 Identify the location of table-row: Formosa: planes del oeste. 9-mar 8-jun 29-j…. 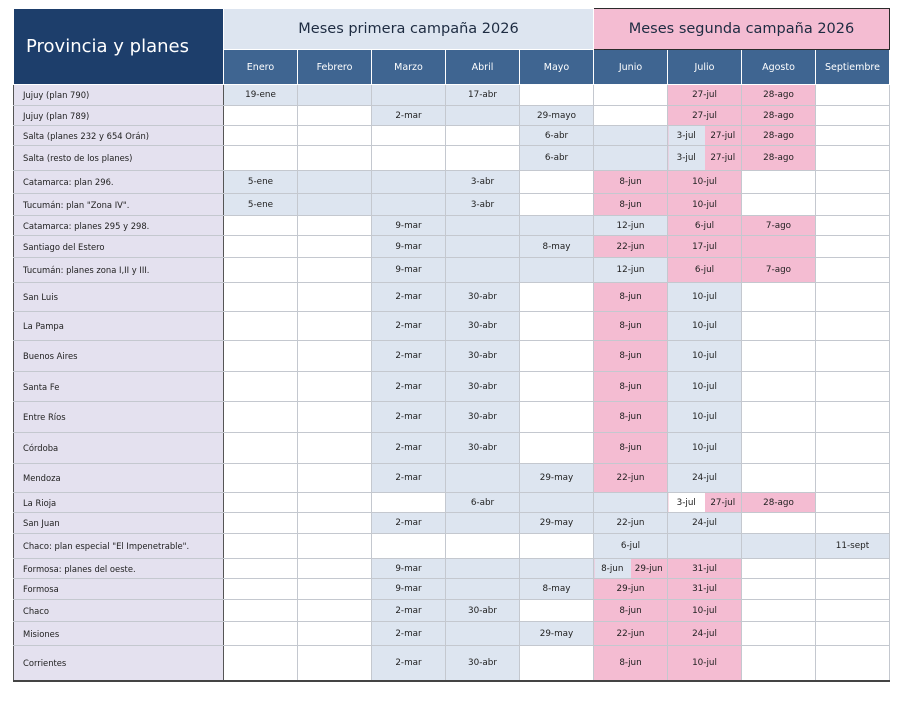
(451, 568).